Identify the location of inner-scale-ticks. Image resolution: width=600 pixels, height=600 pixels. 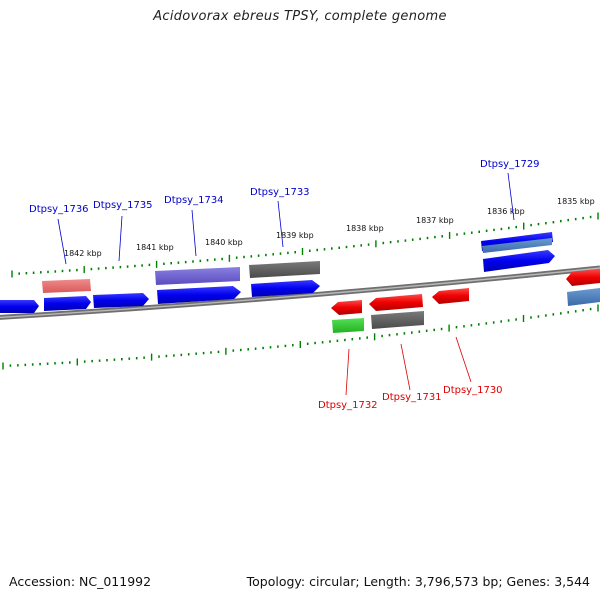
(300, 337).